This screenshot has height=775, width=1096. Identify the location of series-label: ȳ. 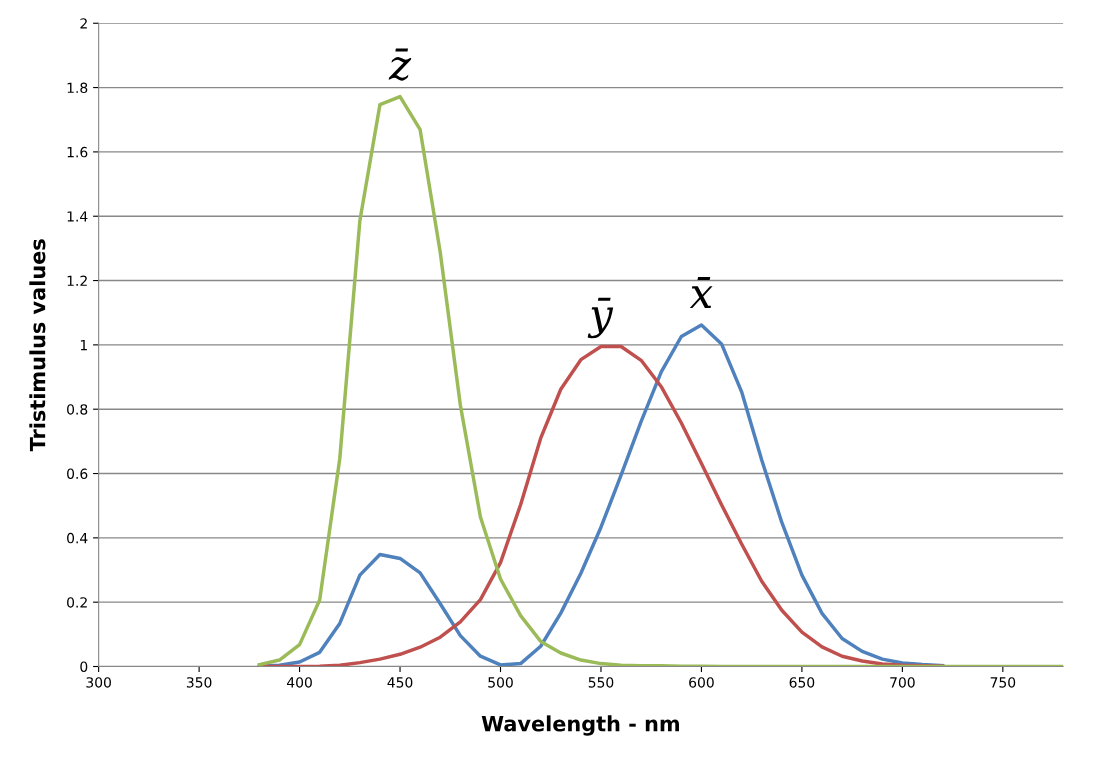
(600, 318).